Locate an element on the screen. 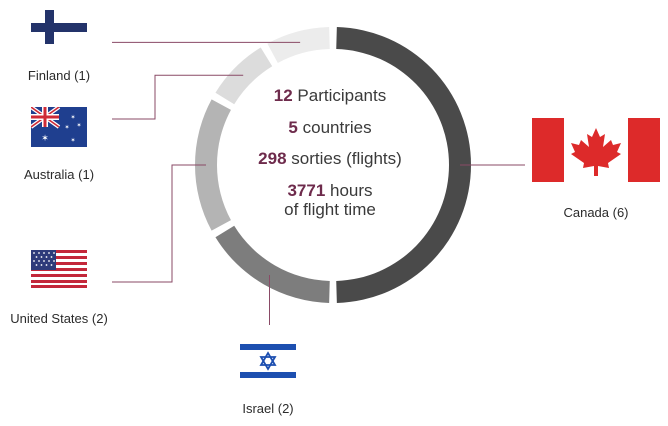 This screenshot has width=668, height=426. participants-count: 12 is located at coordinates (283, 95).